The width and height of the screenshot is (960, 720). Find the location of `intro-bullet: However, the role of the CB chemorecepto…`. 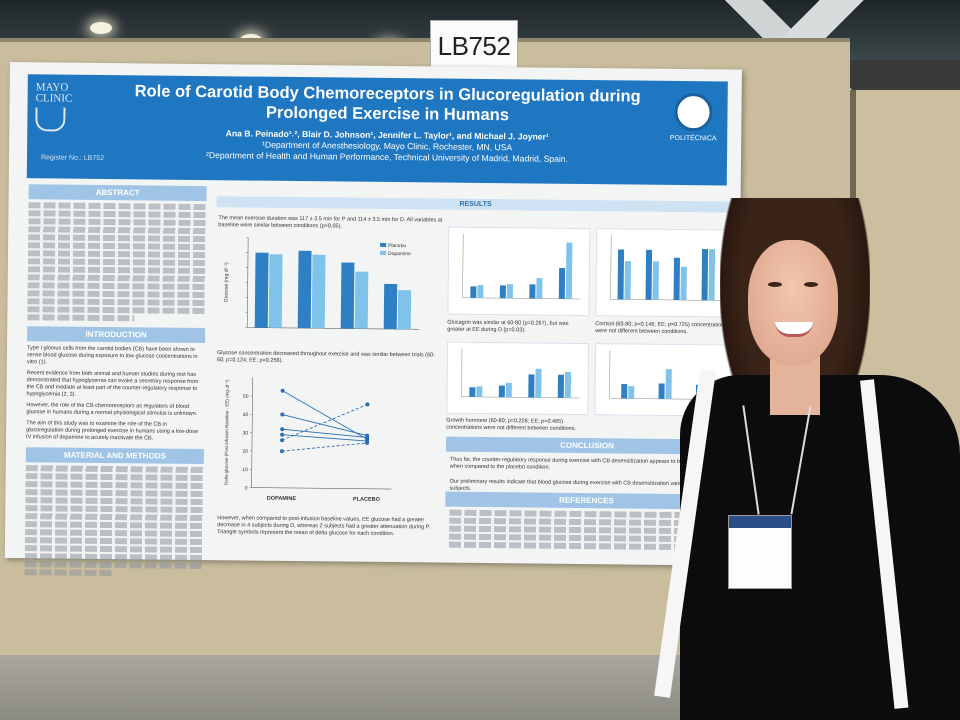

intro-bullet: However, the role of the CB chemorecepto… is located at coordinates (112, 409).